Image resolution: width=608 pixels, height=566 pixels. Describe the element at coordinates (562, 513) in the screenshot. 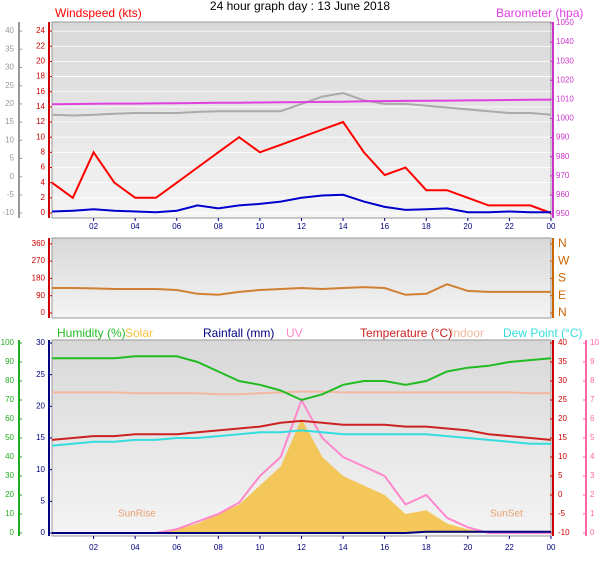

I see `y-tick-label: -5` at that location.